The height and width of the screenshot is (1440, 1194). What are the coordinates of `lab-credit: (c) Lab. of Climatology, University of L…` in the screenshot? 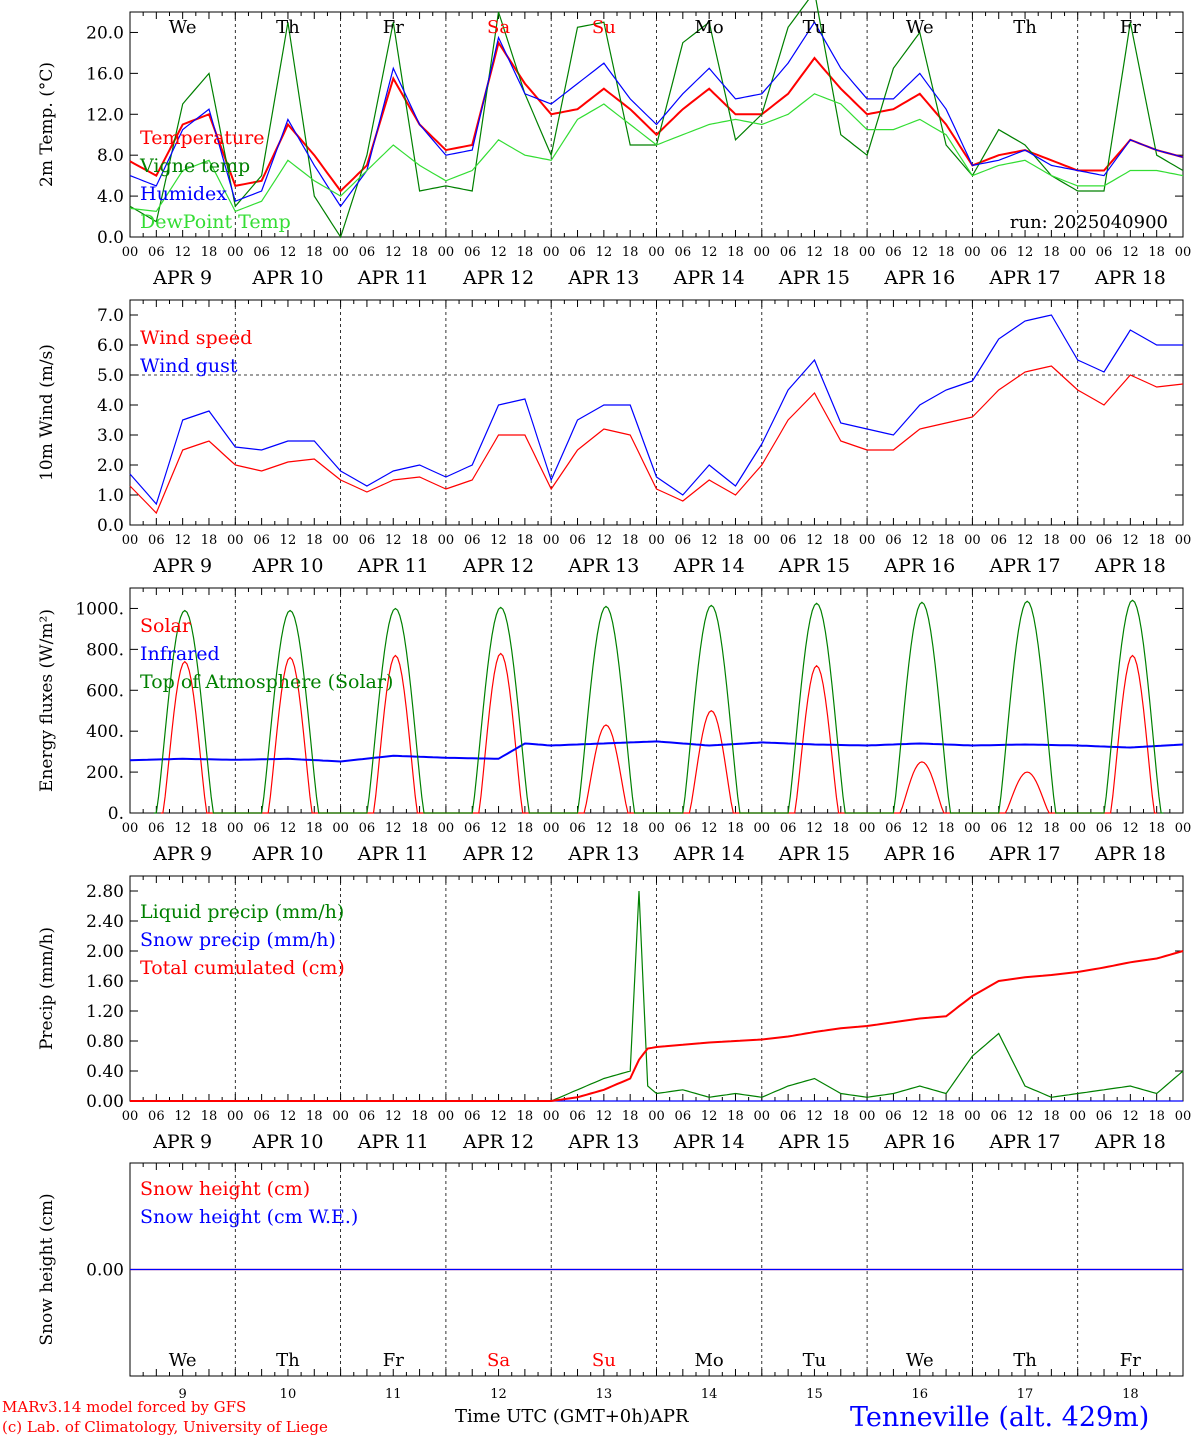 It's located at (165, 1427).